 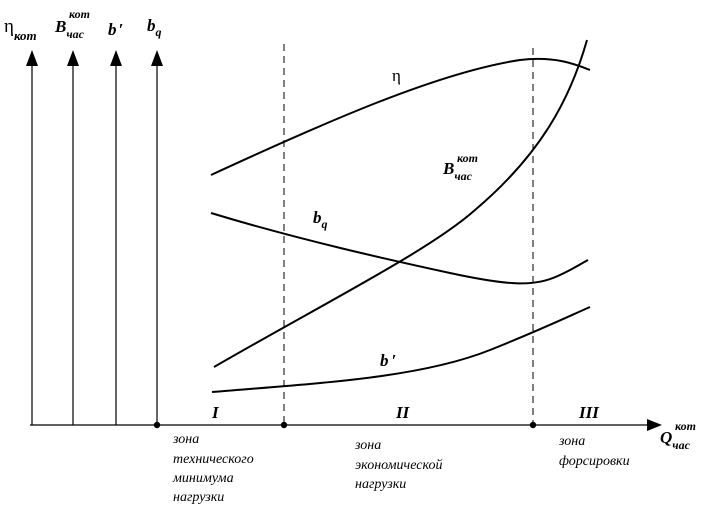 I want to click on zone-2-line-1: зона, so click(x=367, y=445).